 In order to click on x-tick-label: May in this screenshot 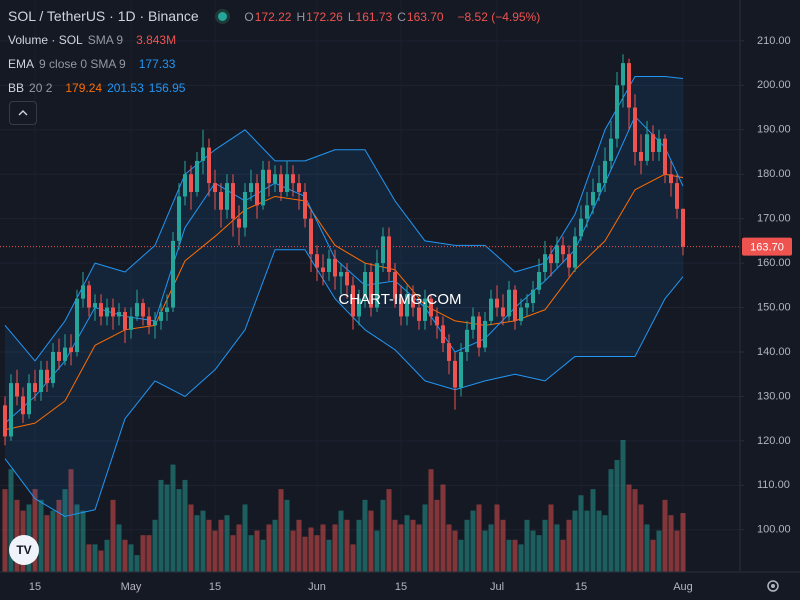, I will do `click(131, 587)`.